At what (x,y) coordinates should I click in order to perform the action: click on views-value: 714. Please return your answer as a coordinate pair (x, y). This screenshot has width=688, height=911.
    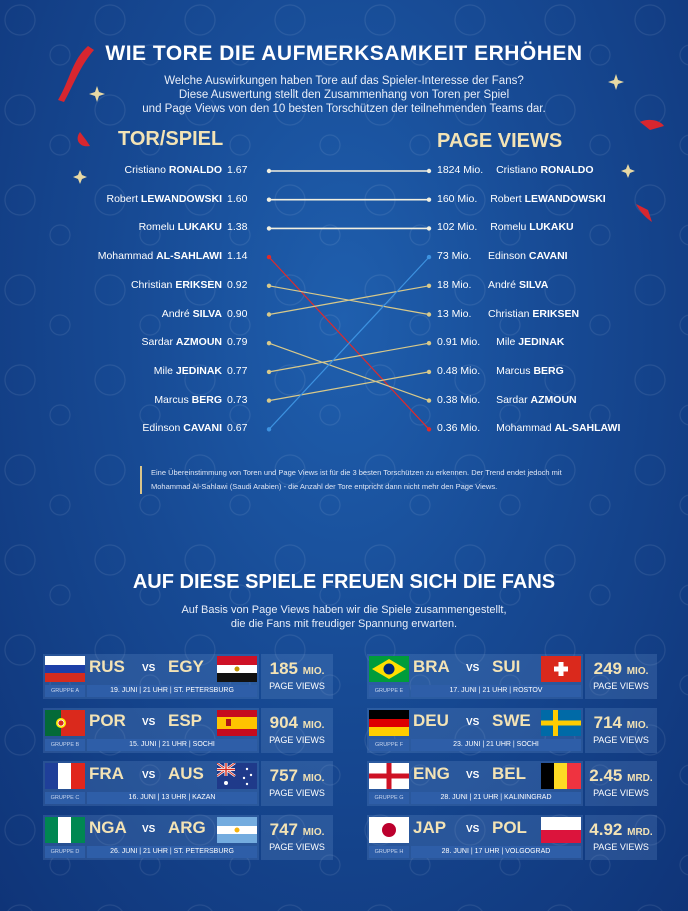
    Looking at the image, I should click on (607, 722).